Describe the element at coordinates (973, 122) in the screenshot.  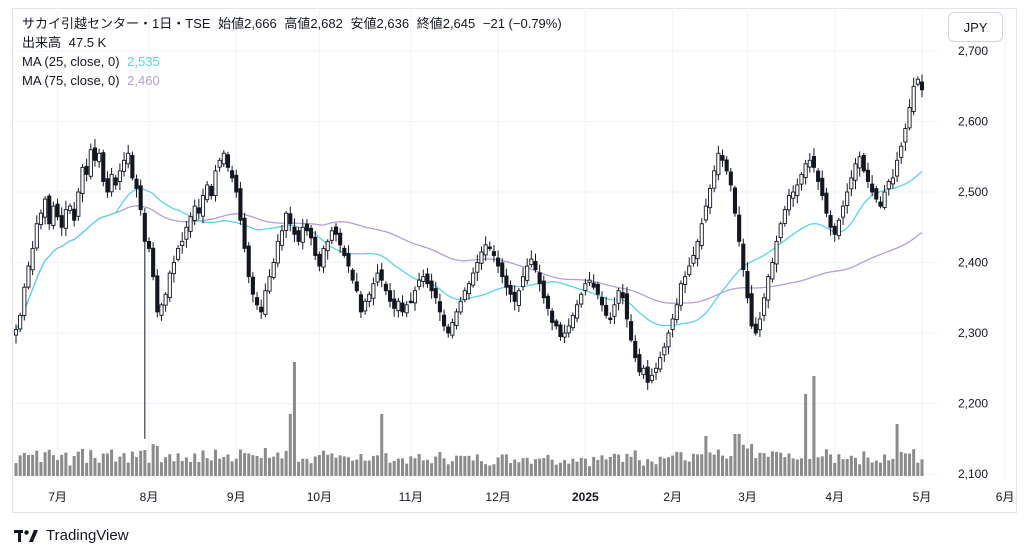
I see `price-tick-label: 2,600` at that location.